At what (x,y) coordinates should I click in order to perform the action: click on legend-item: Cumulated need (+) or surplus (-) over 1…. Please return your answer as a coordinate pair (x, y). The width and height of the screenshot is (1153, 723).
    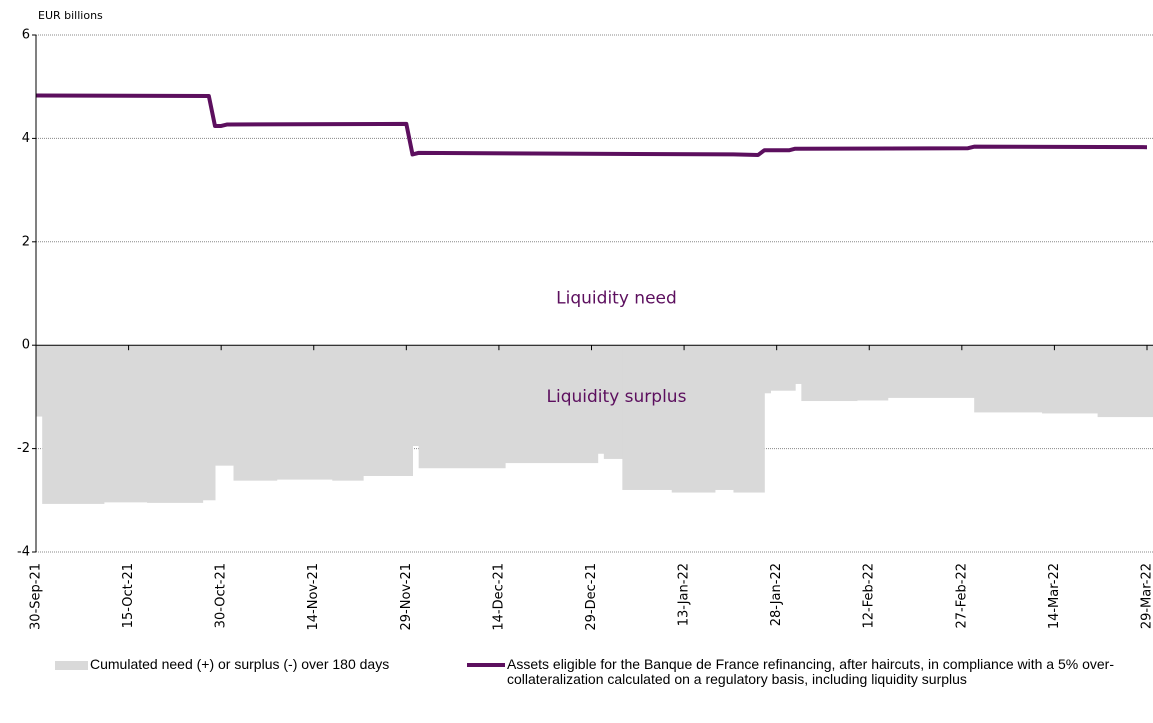
    Looking at the image, I should click on (222, 664).